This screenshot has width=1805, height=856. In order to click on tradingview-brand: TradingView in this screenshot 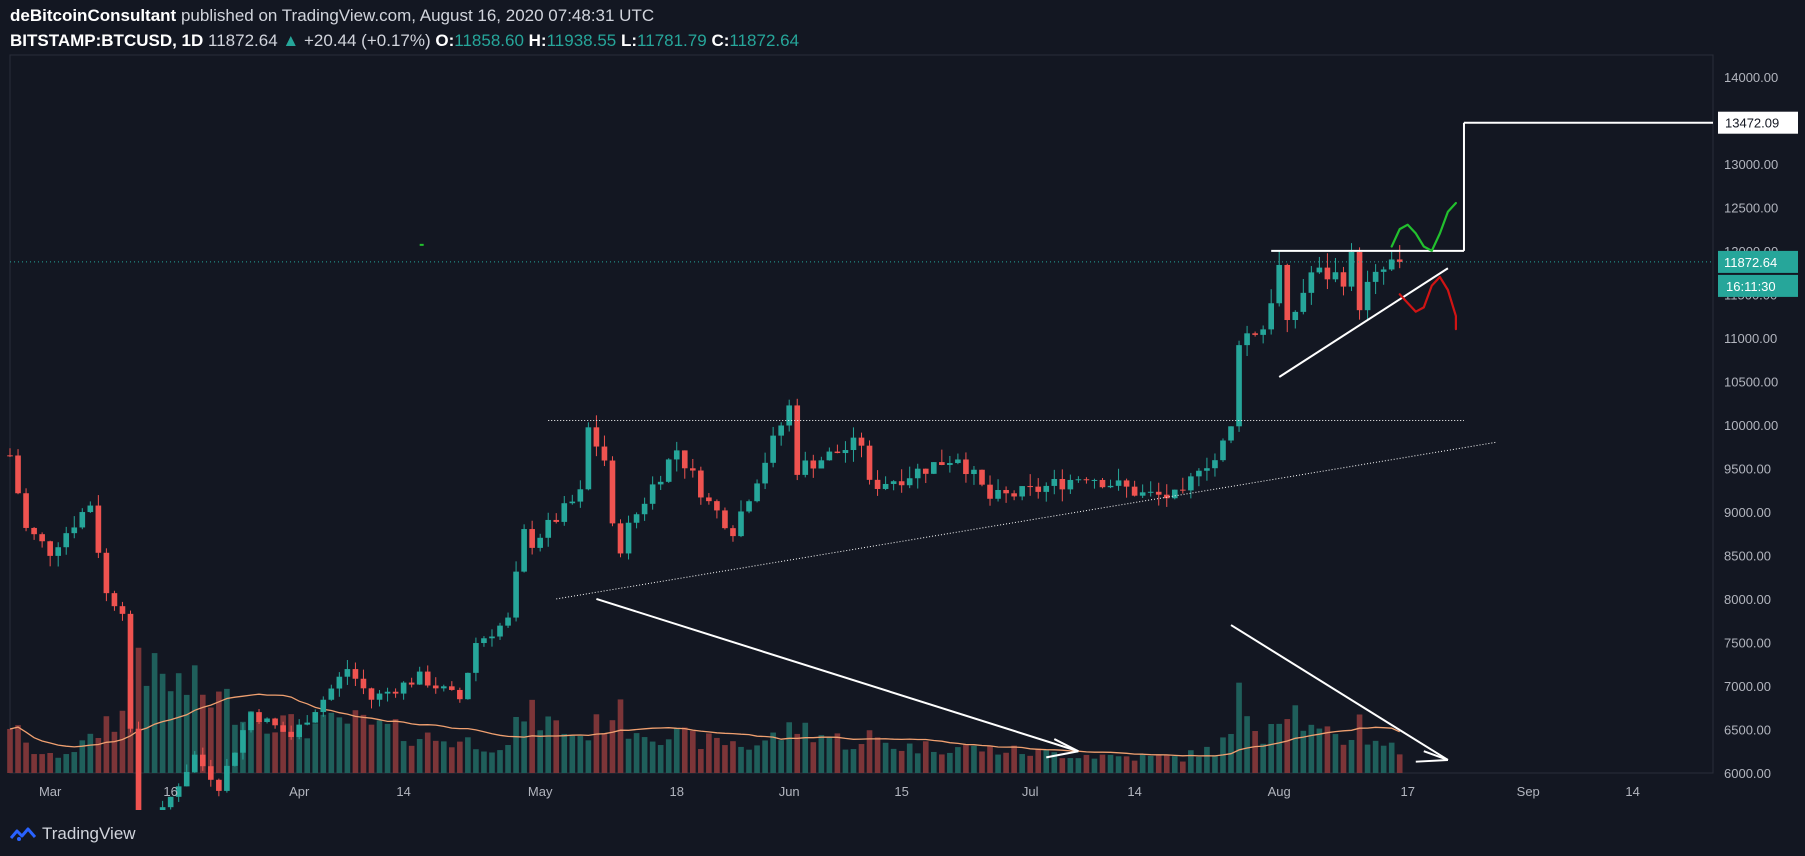, I will do `click(89, 833)`.